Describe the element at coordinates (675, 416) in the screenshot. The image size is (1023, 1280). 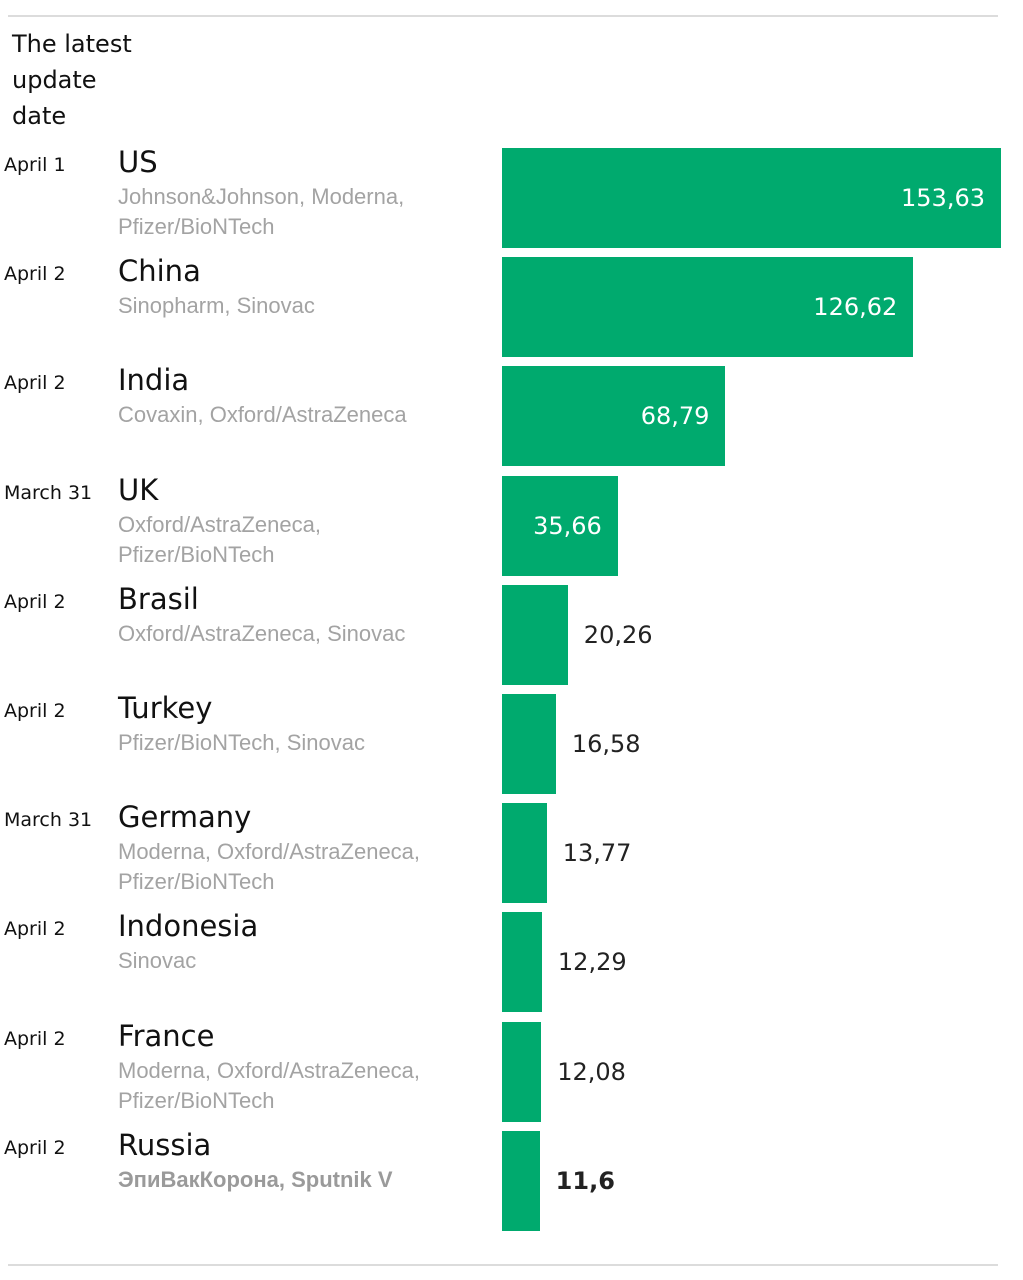
I see `value-label: 68,79` at that location.